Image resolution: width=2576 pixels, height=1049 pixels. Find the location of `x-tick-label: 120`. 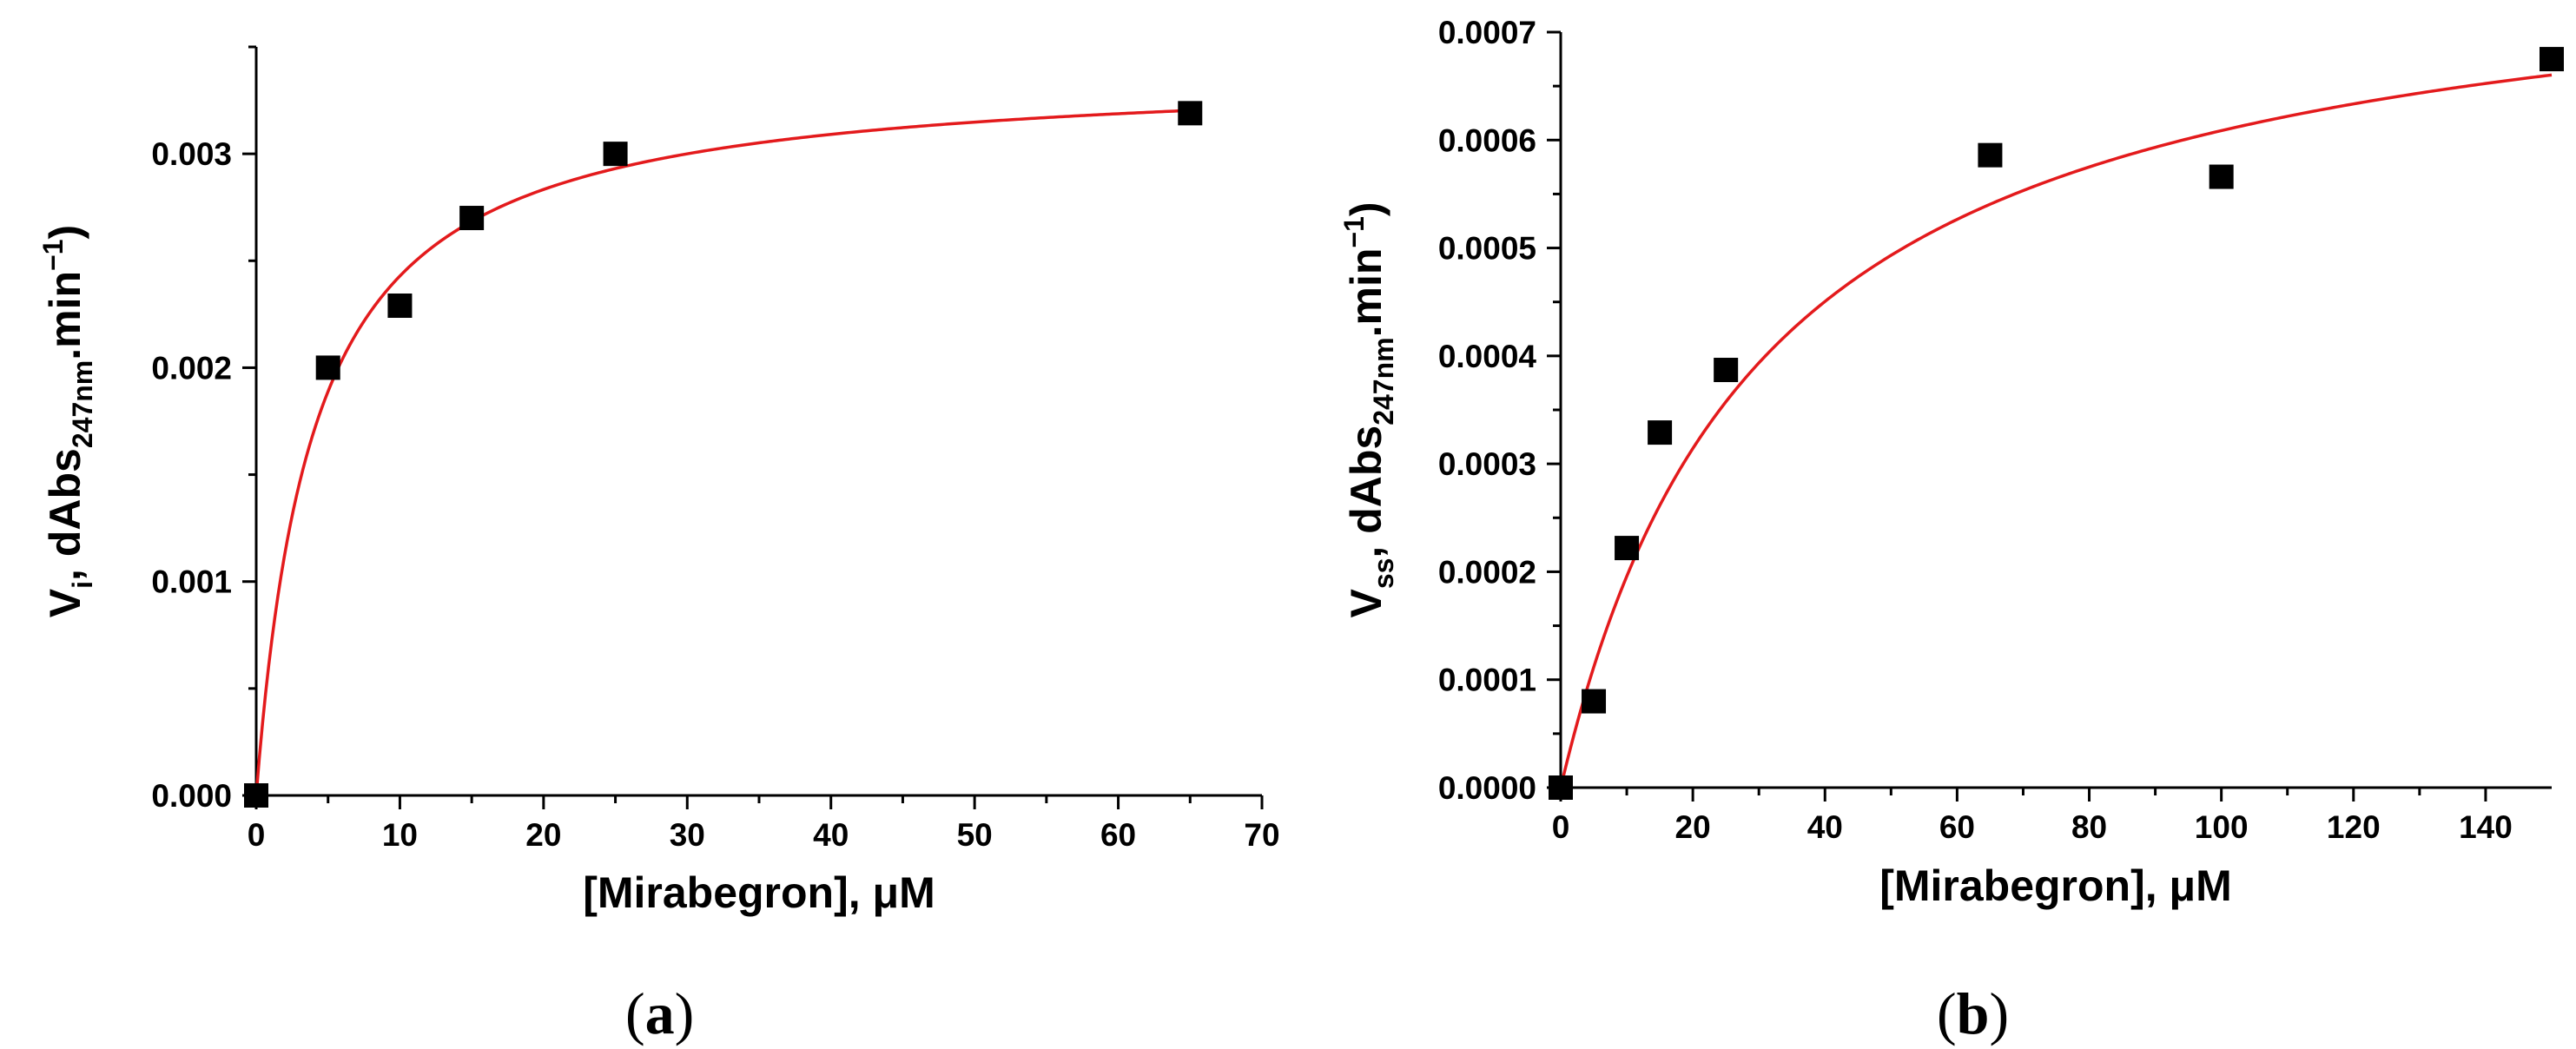

x-tick-label: 120 is located at coordinates (2354, 827).